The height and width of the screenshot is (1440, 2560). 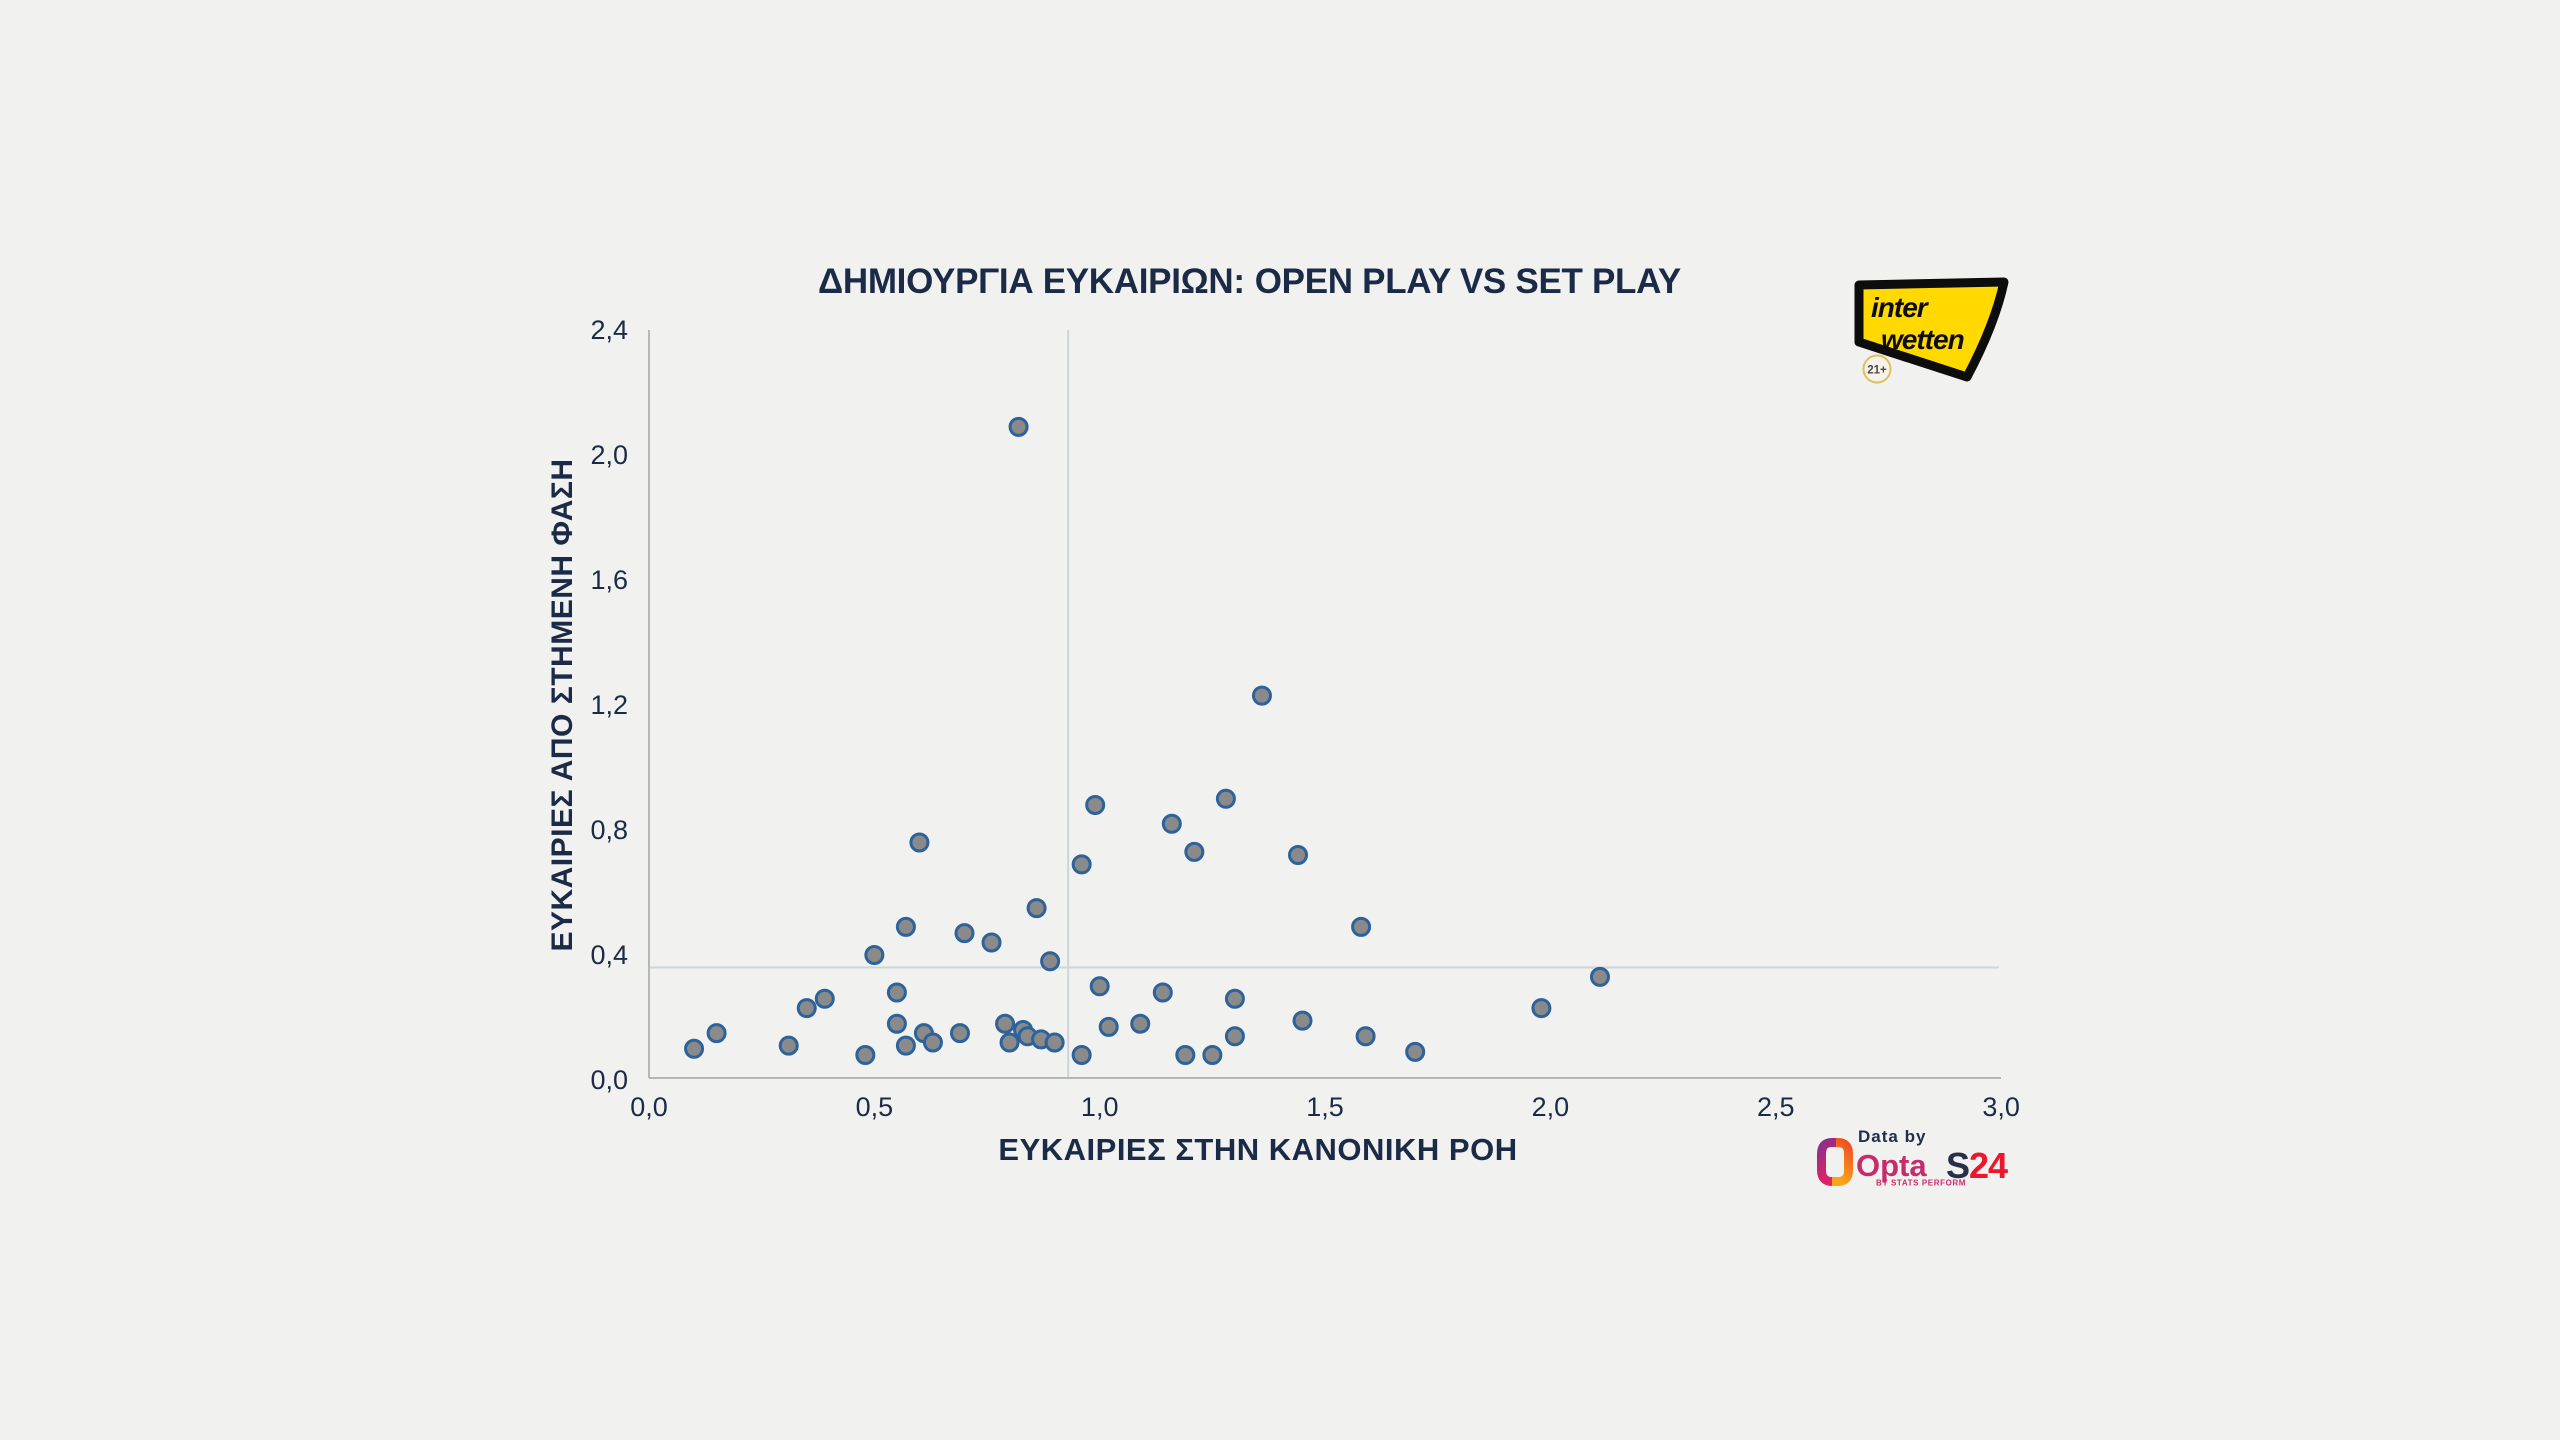 I want to click on y-tick-label: 0,0, so click(x=609, y=1080).